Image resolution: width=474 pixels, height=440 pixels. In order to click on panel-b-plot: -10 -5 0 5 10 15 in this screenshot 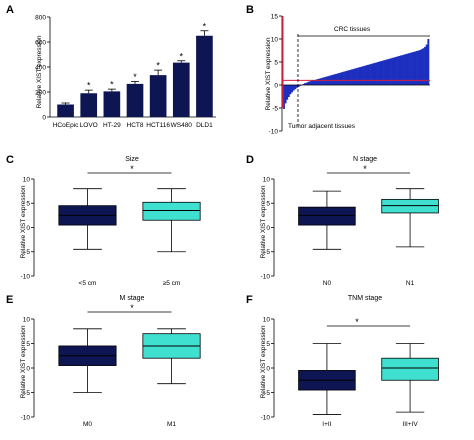, I will do `click(349, 74)`.